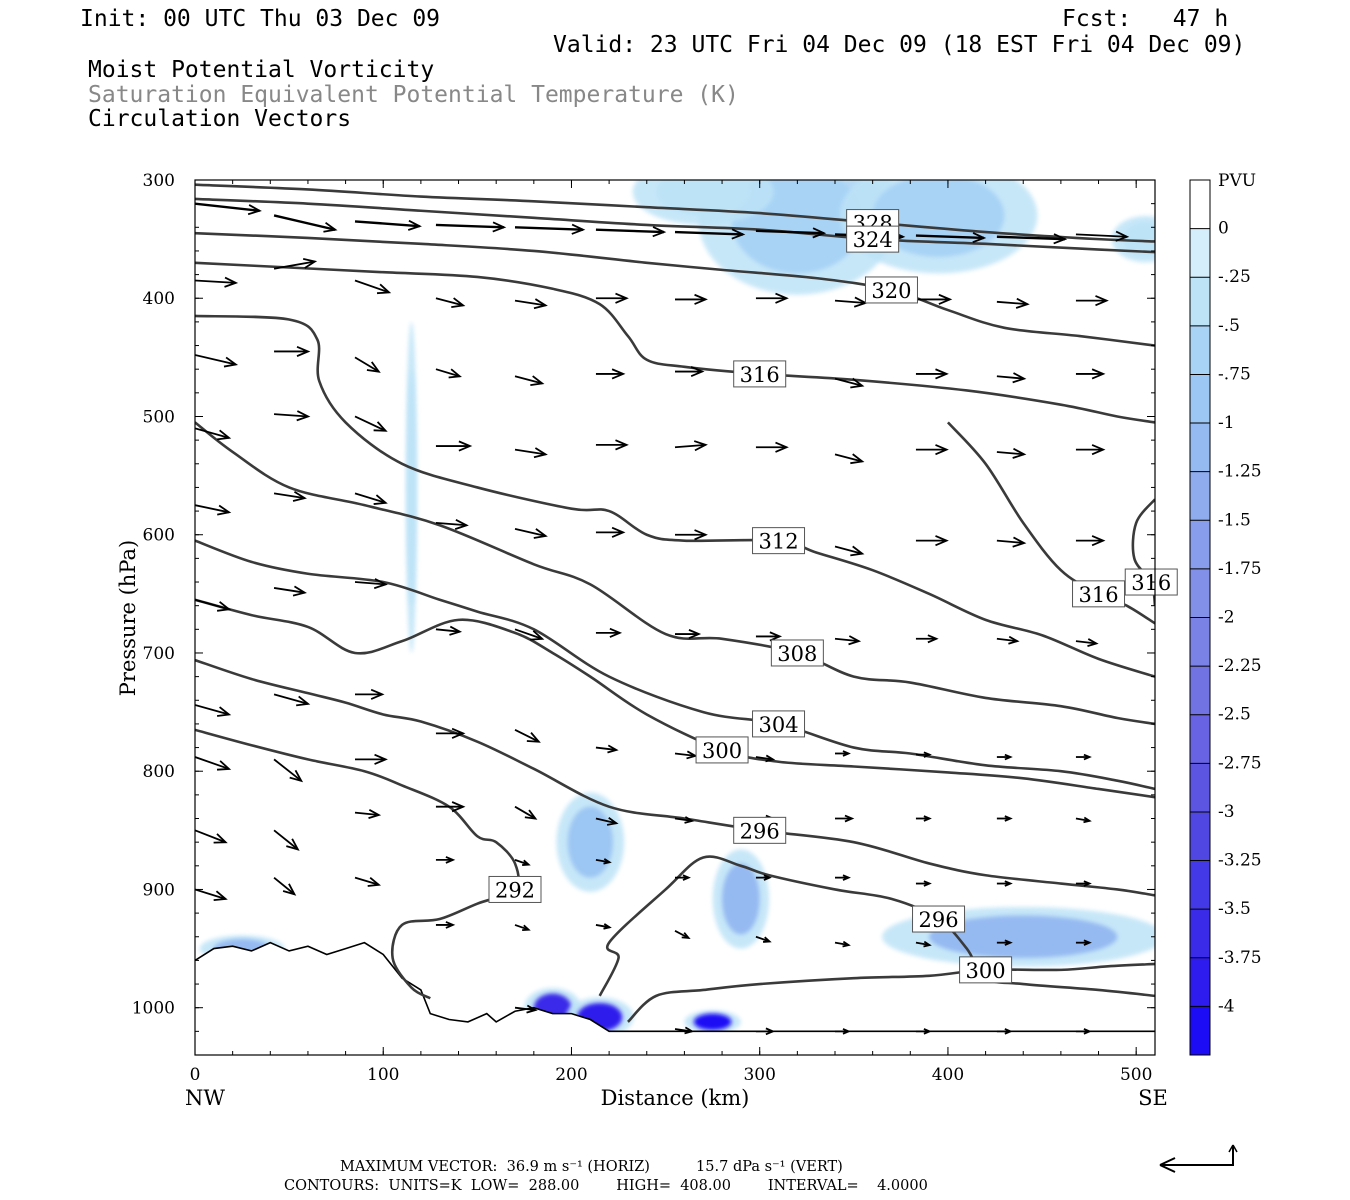 The width and height of the screenshot is (1350, 1200). What do you see at coordinates (797, 654) in the screenshot?
I see `contour-label-text: 308` at bounding box center [797, 654].